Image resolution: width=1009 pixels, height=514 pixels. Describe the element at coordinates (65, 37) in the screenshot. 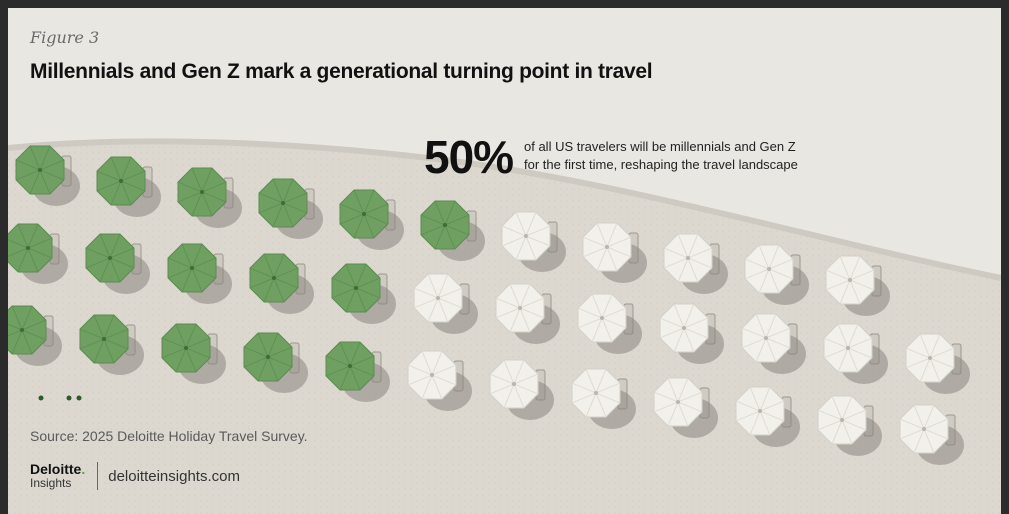

I see `figure-label: Figure 3` at that location.